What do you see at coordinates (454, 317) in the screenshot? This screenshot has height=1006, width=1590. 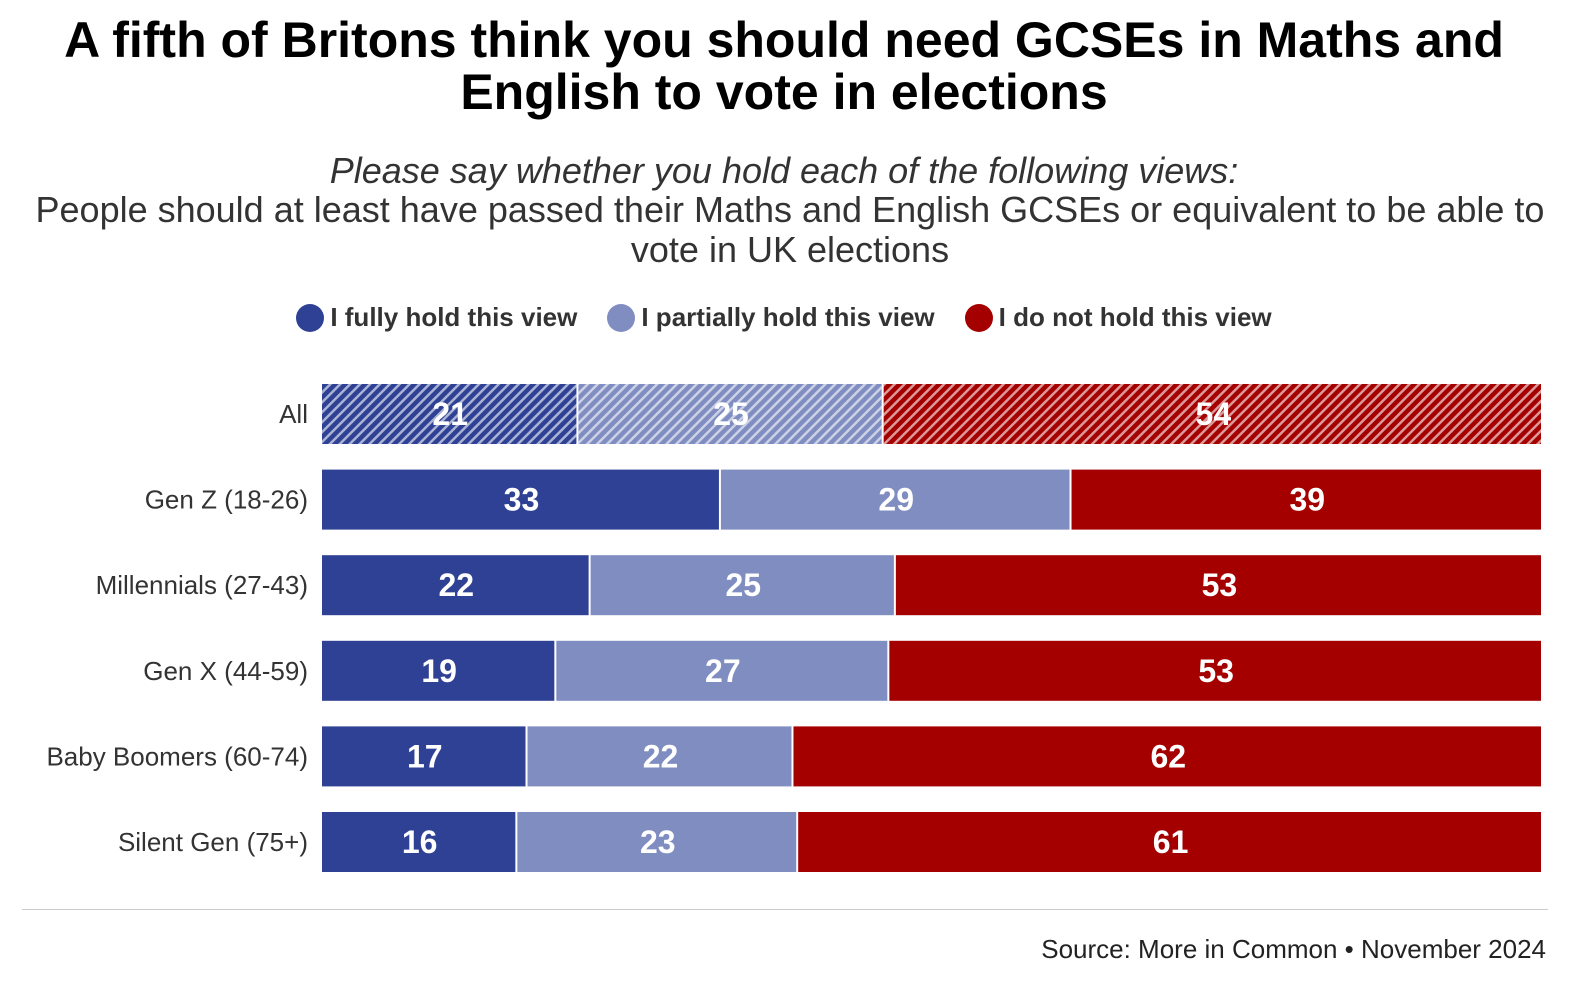 I see `legend-label: I fully hold this view` at bounding box center [454, 317].